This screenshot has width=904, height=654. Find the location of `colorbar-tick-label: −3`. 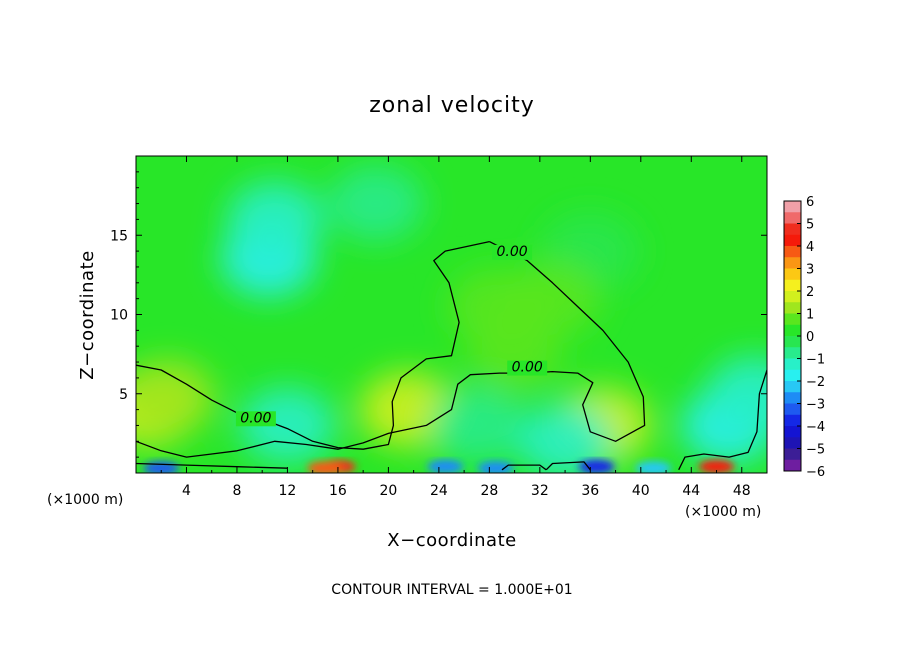

colorbar-tick-label: −3 is located at coordinates (815, 405).